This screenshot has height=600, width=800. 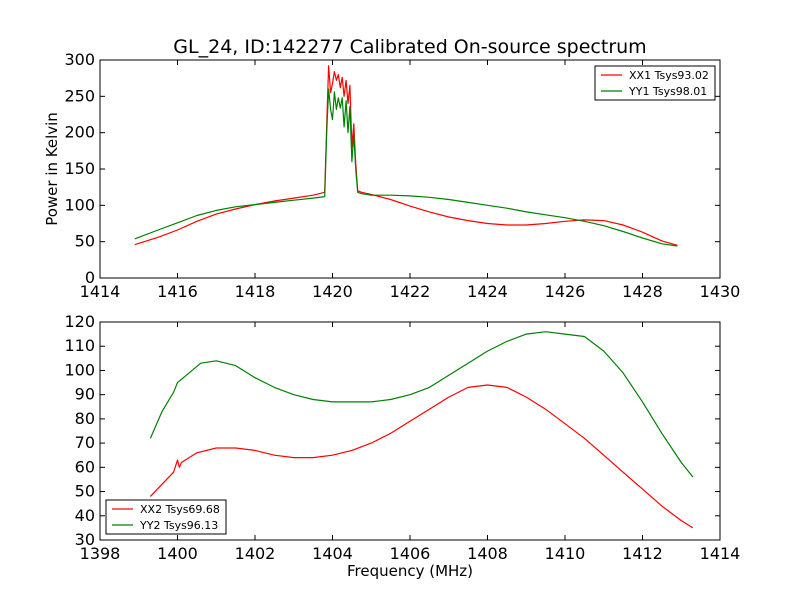 What do you see at coordinates (85, 418) in the screenshot?
I see `y-tick-label: 80` at bounding box center [85, 418].